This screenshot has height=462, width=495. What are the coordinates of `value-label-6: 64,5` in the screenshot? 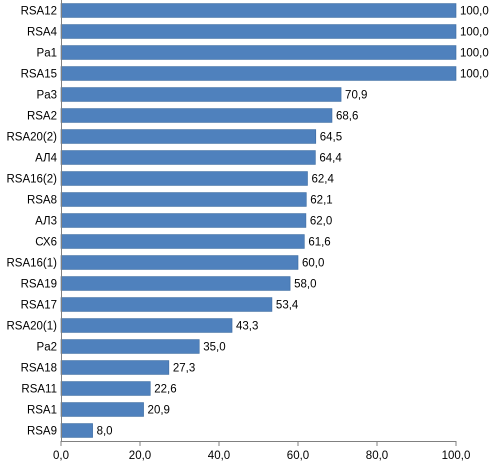 It's located at (331, 138).